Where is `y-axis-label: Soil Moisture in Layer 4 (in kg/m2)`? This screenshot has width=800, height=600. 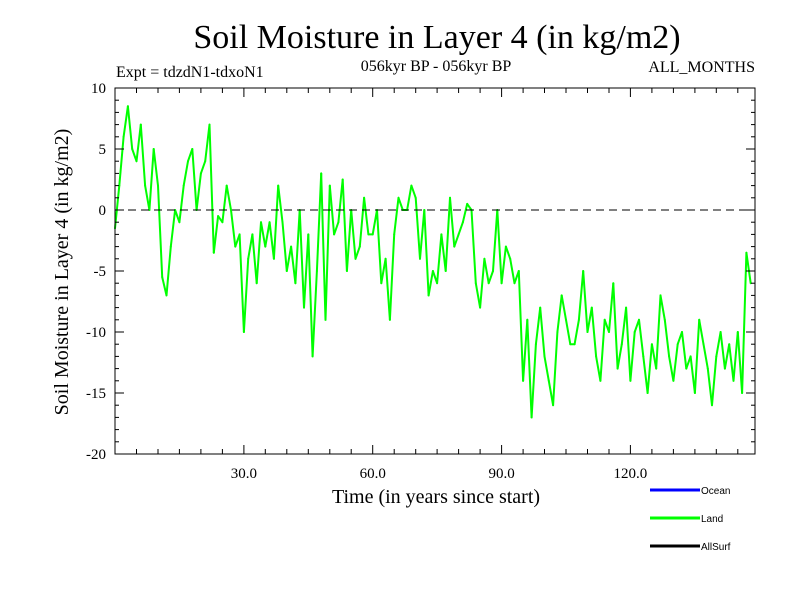 y-axis-label: Soil Moisture in Layer 4 (in kg/m2) is located at coordinates (62, 272).